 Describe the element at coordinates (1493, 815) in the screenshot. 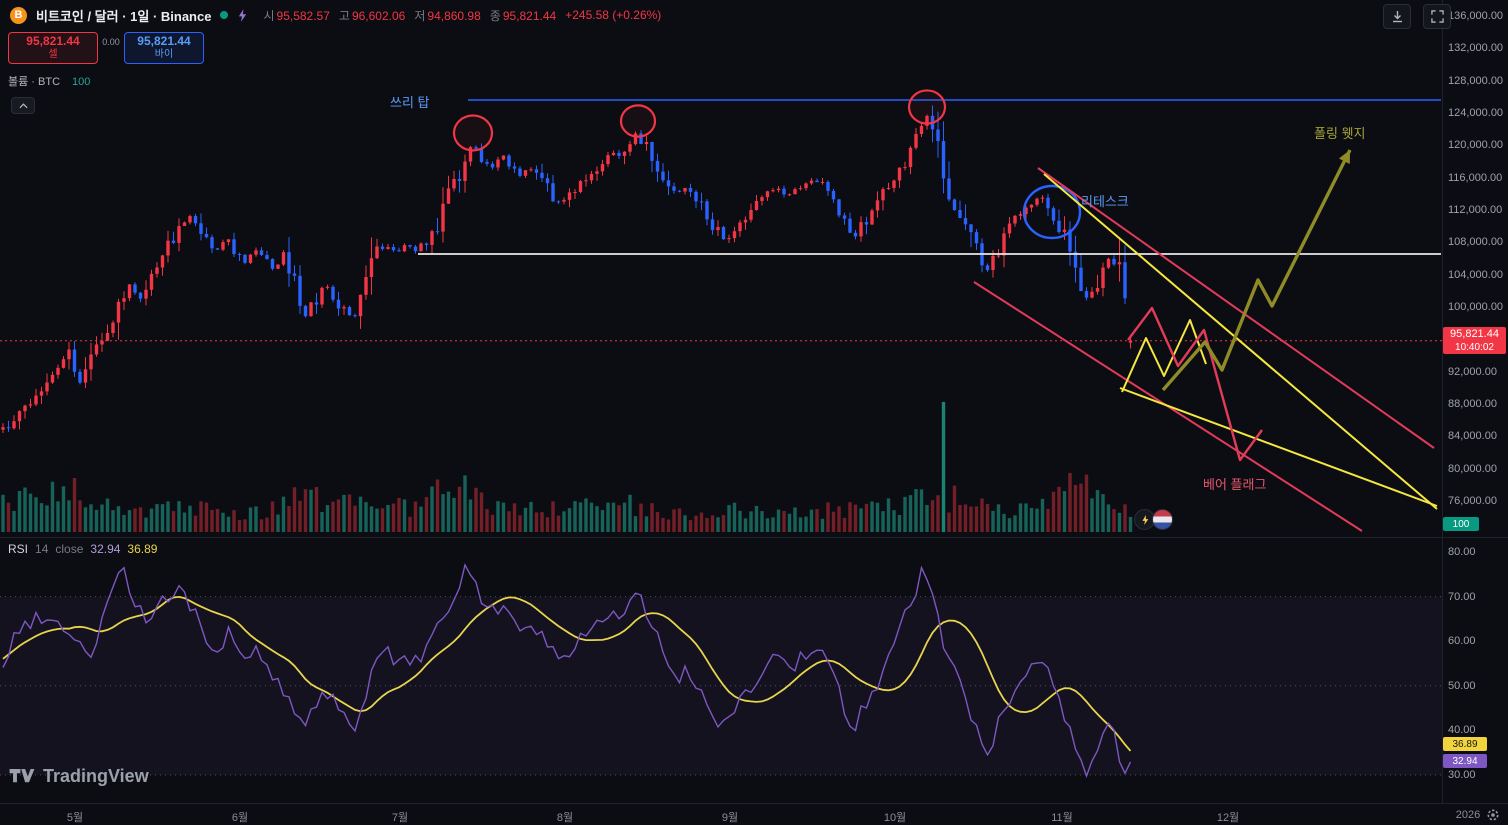

I see `settings-icon` at that location.